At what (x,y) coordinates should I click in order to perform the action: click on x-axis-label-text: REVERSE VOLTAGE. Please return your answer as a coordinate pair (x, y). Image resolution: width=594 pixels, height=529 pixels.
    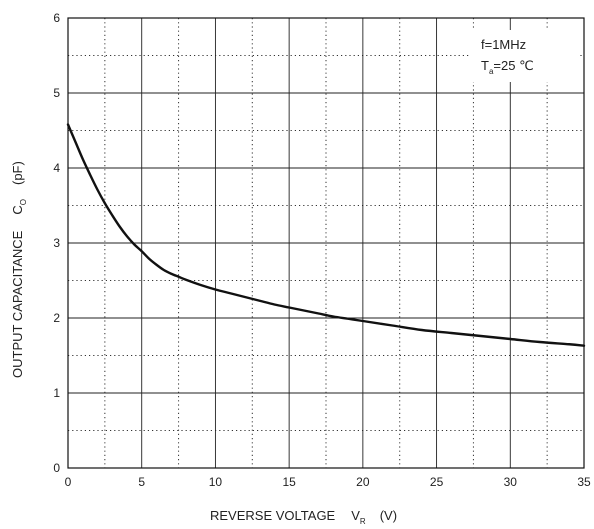
    Looking at the image, I should click on (273, 515).